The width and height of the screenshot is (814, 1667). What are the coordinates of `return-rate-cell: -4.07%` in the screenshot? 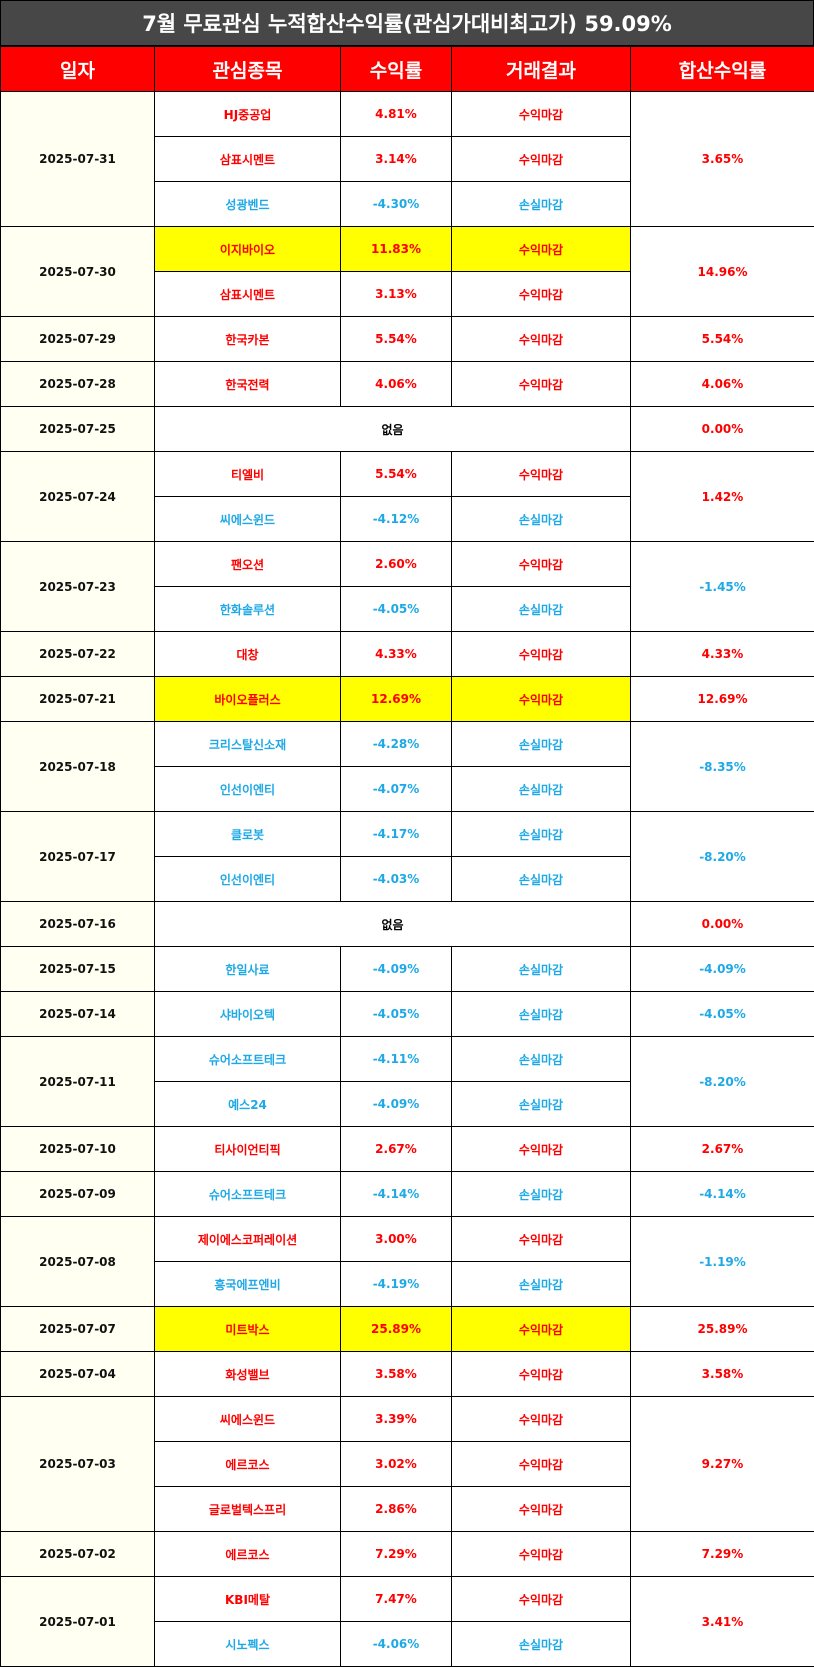 It's located at (396, 789).